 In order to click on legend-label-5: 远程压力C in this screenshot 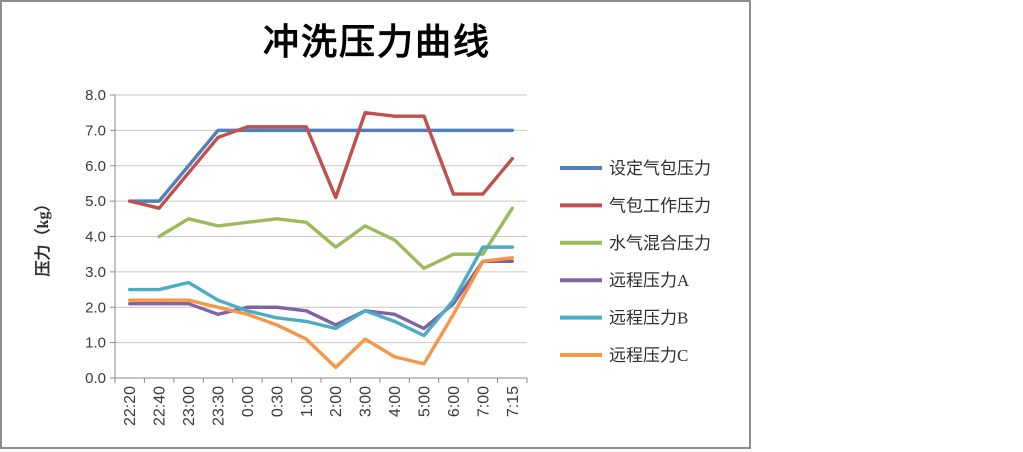, I will do `click(648, 355)`.